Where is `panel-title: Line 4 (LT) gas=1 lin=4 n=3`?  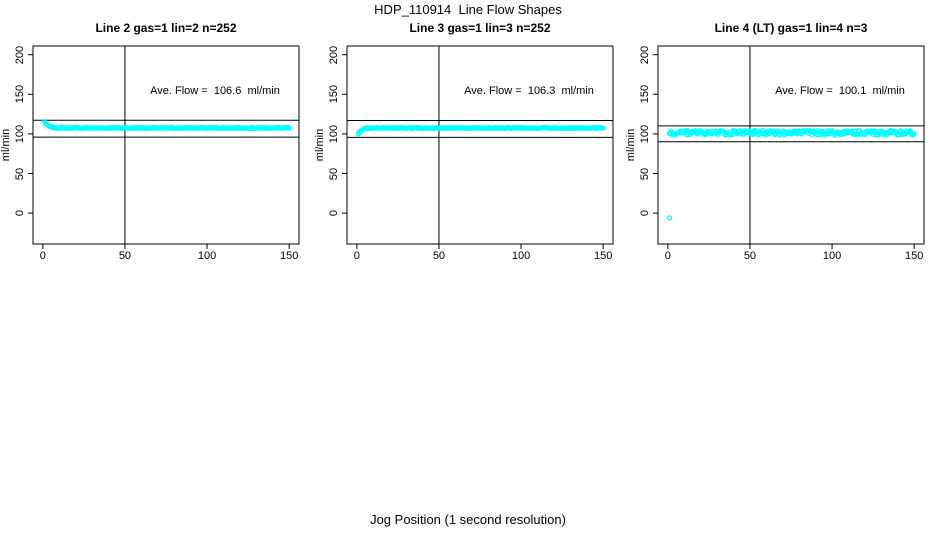
panel-title: Line 4 (LT) gas=1 lin=4 n=3 is located at coordinates (791, 28).